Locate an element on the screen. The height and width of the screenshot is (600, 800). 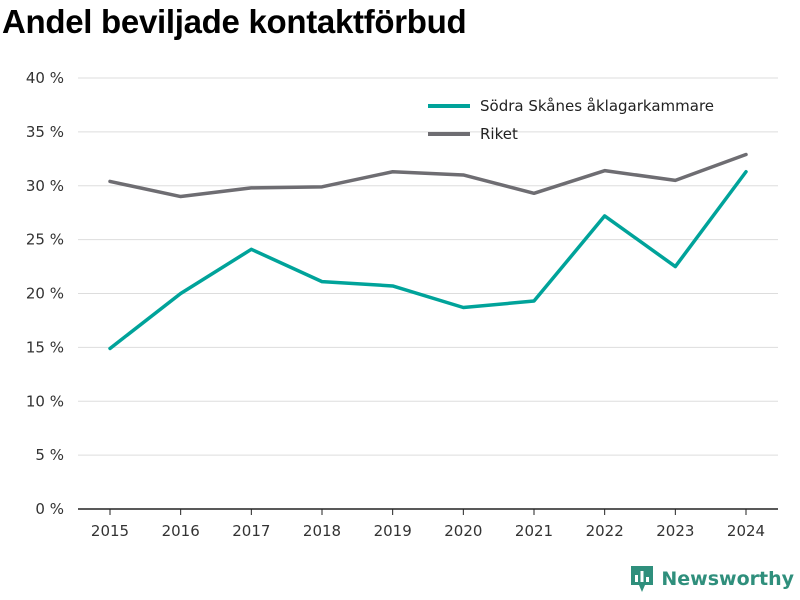
newsworthy-logo-icon is located at coordinates (642, 579).